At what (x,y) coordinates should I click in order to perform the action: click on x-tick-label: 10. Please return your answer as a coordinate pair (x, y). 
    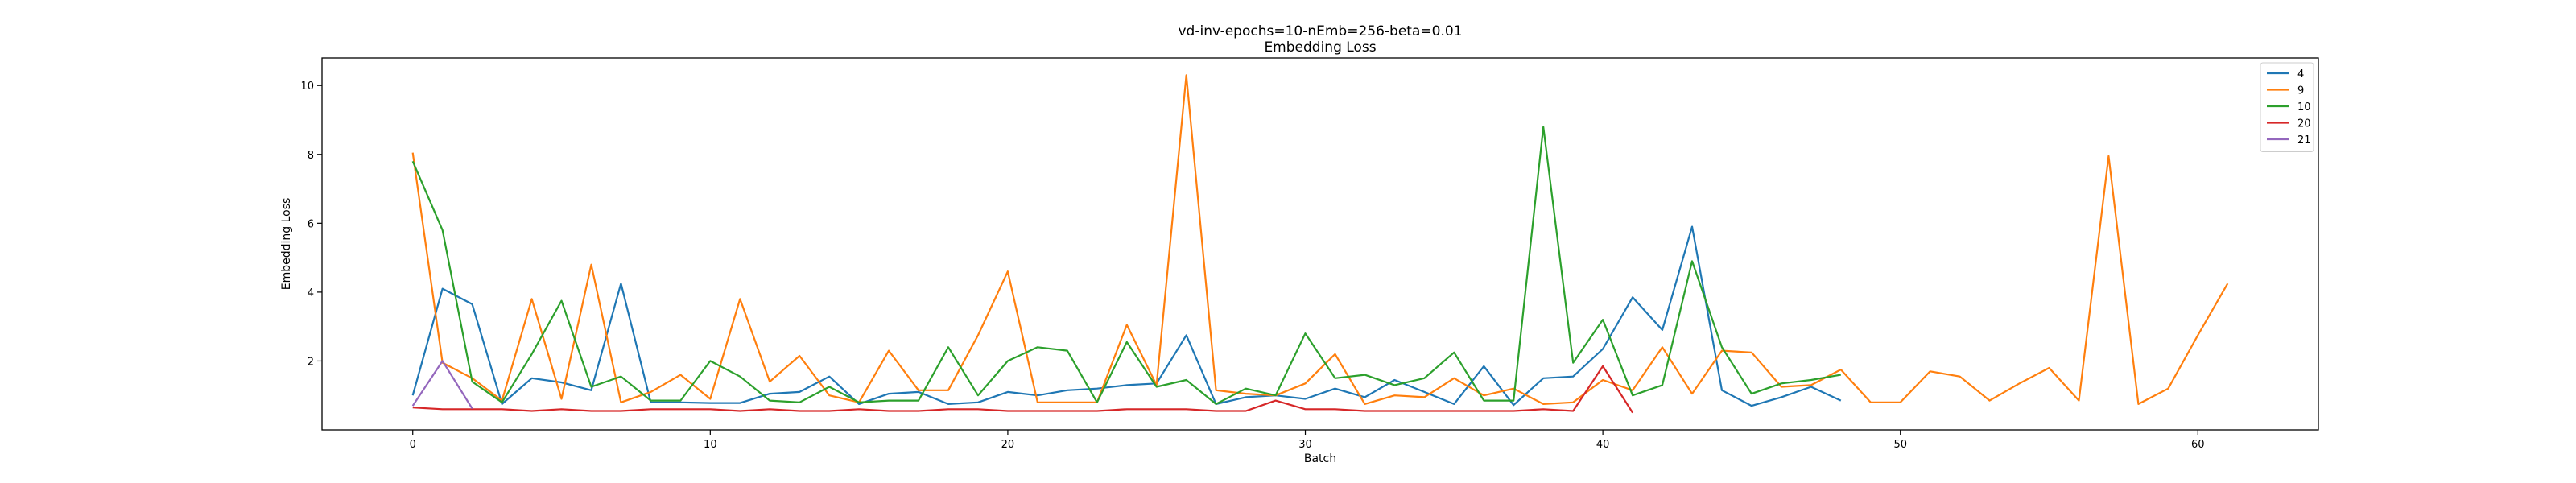
    Looking at the image, I should click on (710, 445).